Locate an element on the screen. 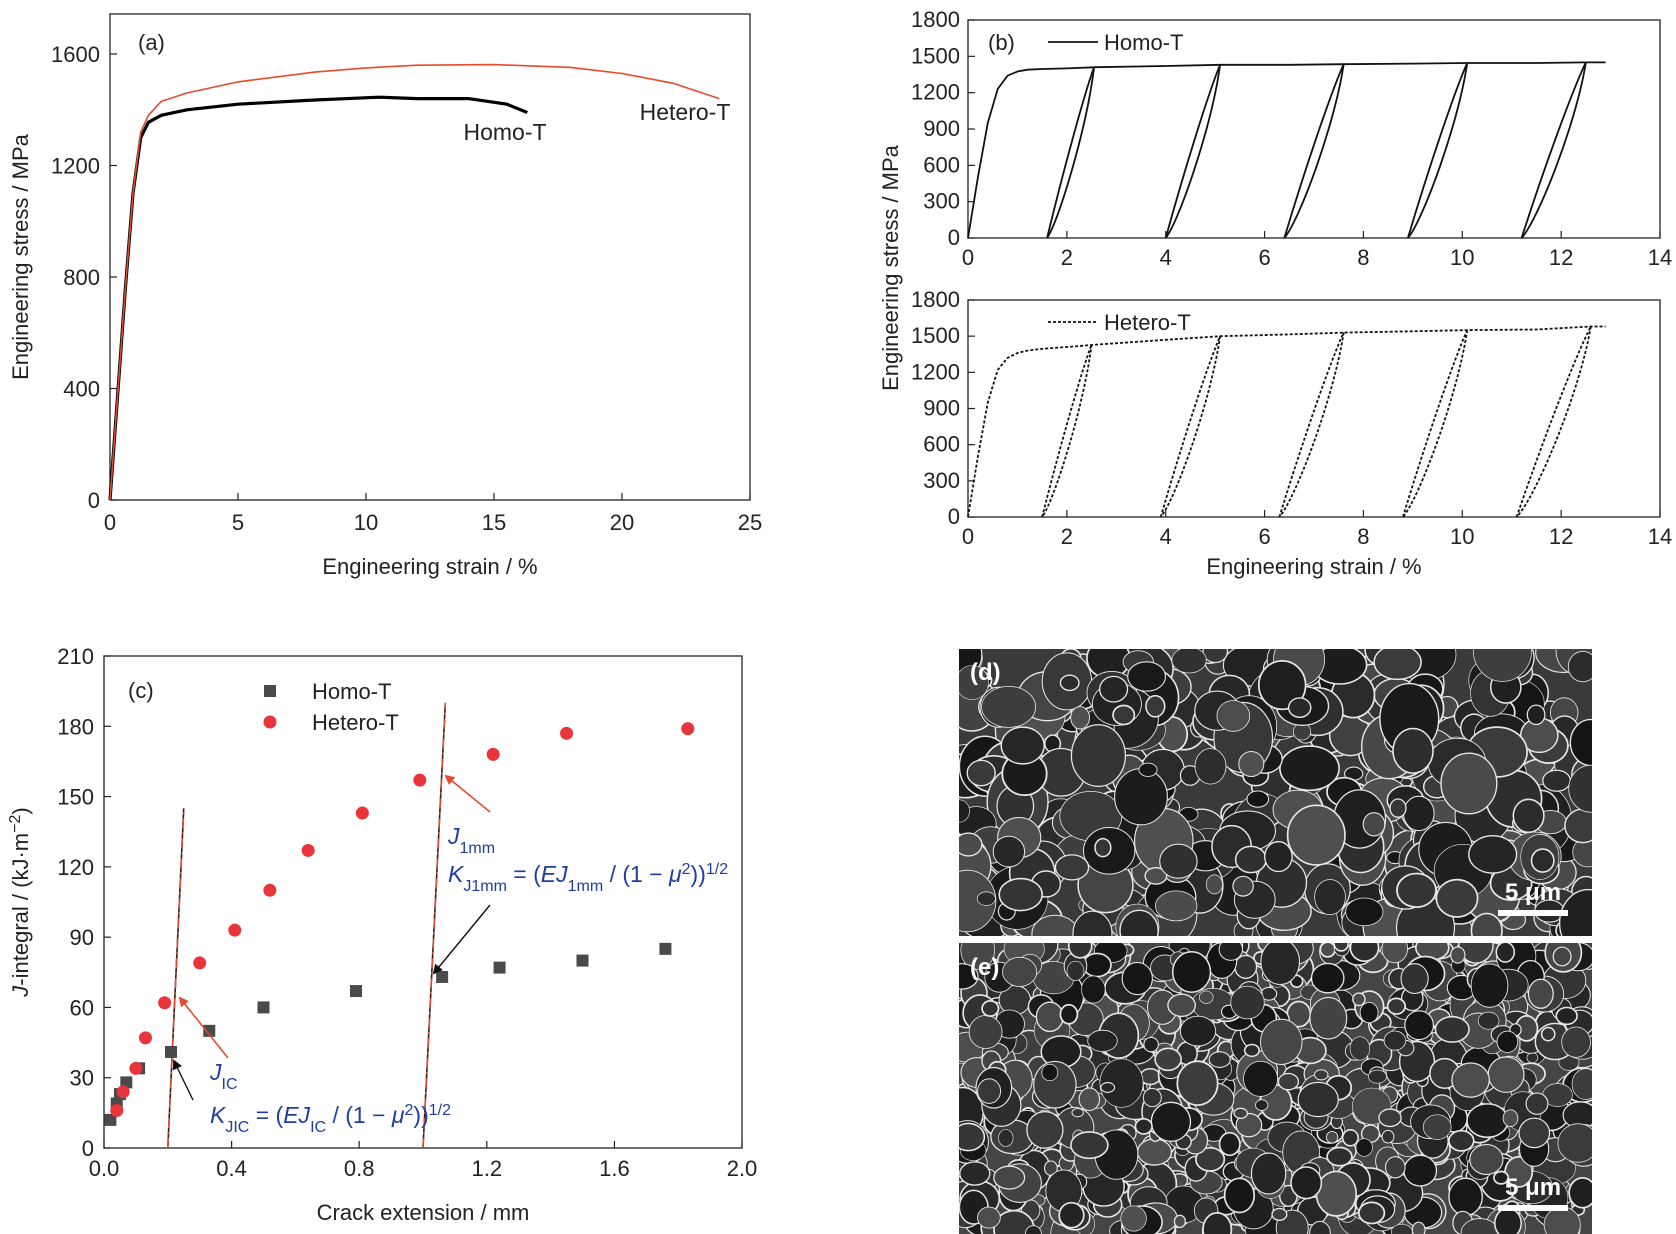  sem-label-d: (d) is located at coordinates (985, 672).